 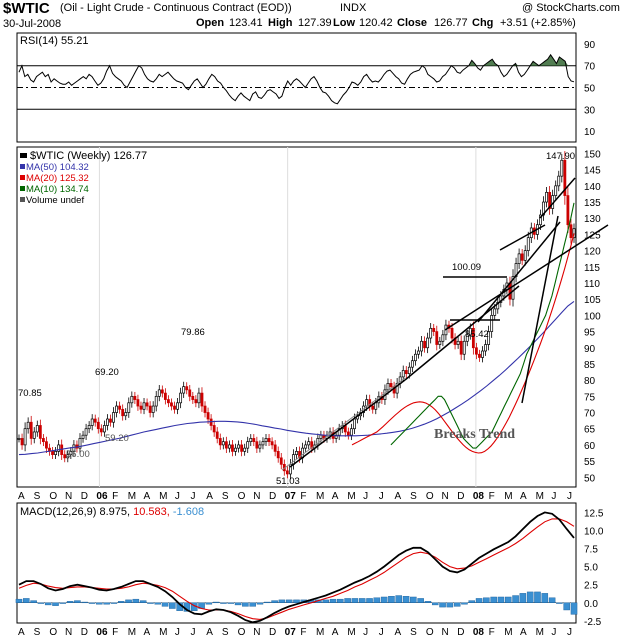 I want to click on price-x-tick-label: 06, so click(x=102, y=496).